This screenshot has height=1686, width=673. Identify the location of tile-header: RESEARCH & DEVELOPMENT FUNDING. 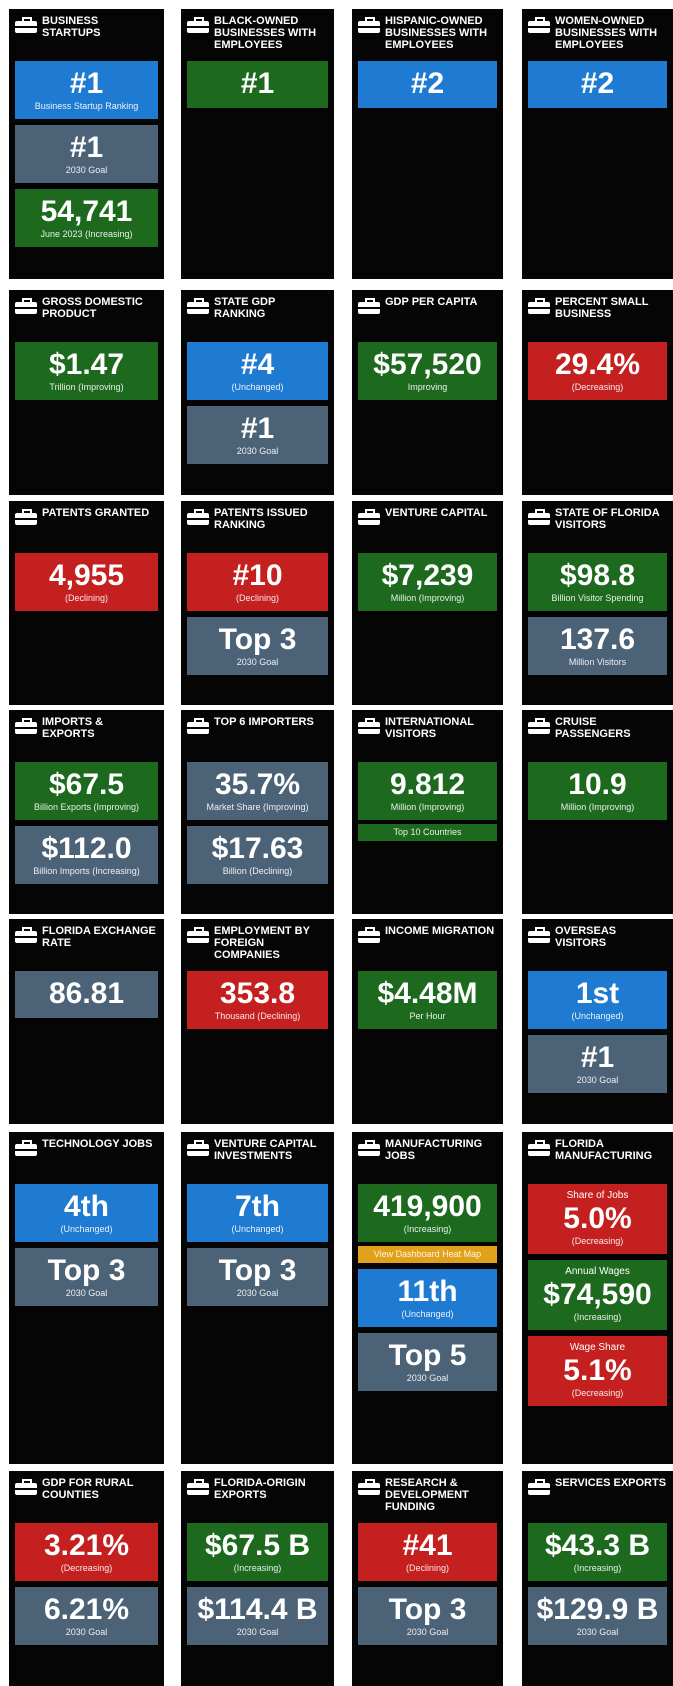
(427, 1499).